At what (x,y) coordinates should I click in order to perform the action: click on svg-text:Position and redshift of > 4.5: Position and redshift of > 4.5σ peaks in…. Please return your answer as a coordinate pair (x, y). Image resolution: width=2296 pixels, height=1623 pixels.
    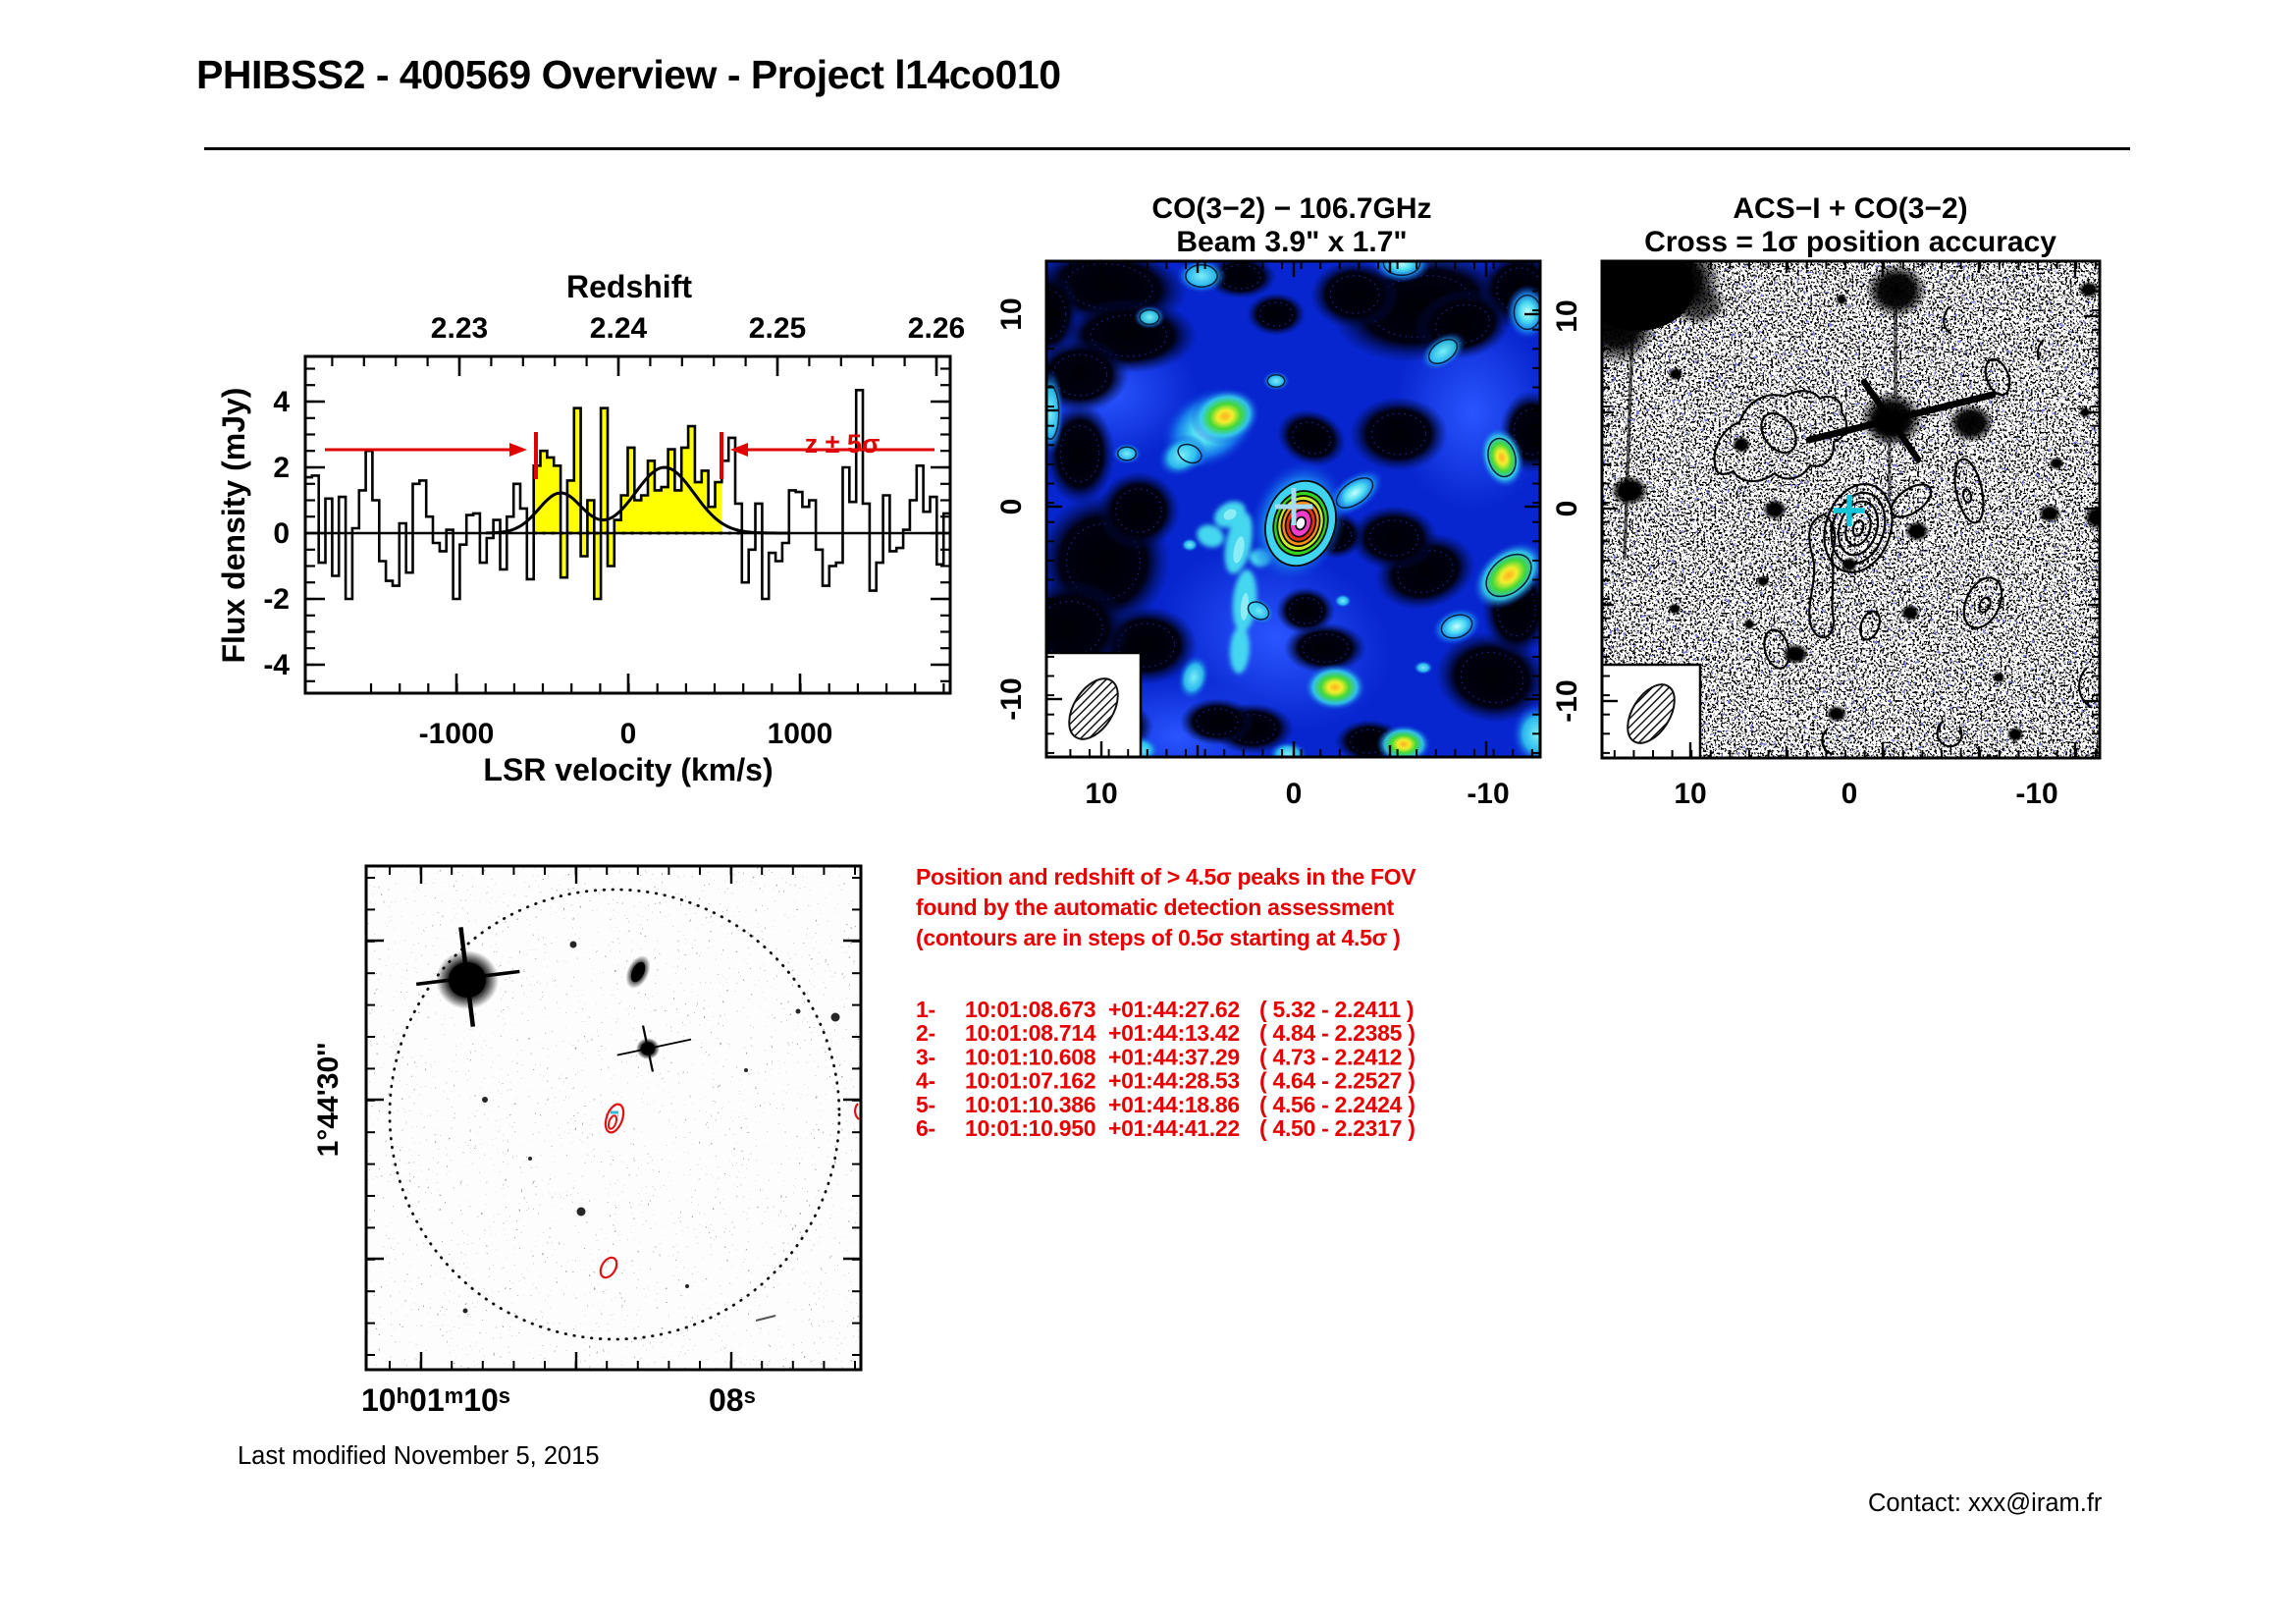
    Looking at the image, I should click on (1166, 877).